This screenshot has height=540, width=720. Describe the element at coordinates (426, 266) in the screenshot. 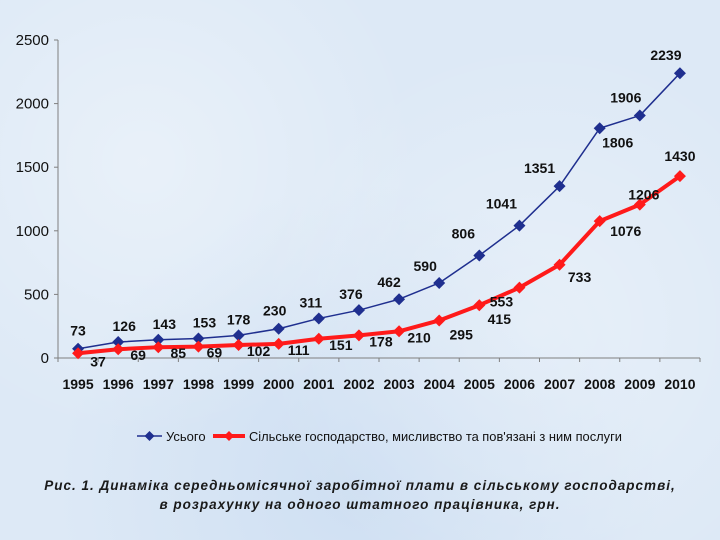

I see `series-1-data-label: 590` at that location.